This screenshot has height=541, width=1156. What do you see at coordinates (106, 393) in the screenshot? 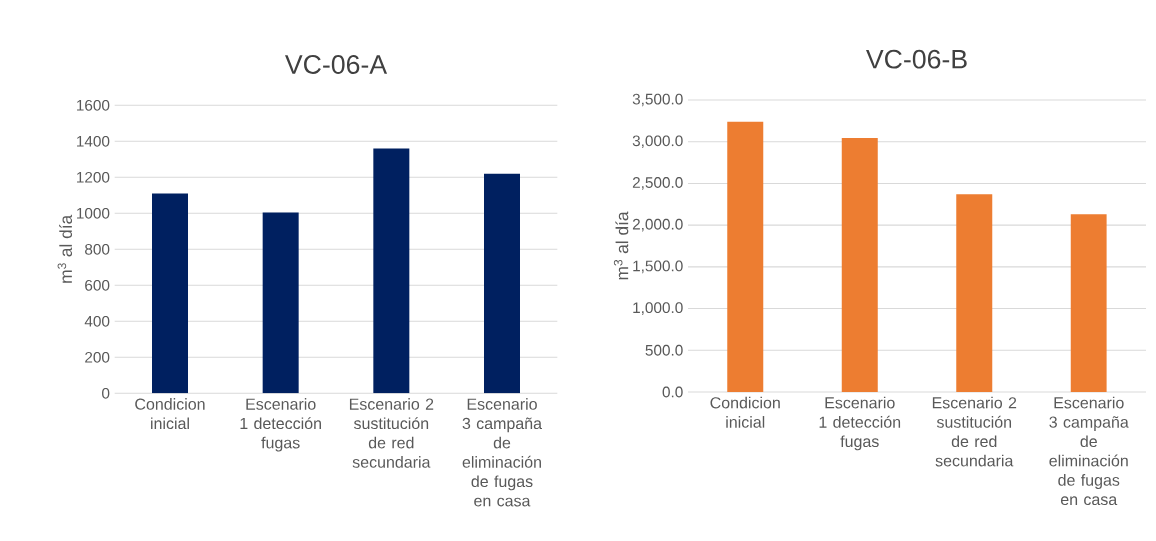
I see `y-tick-label: 0` at bounding box center [106, 393].